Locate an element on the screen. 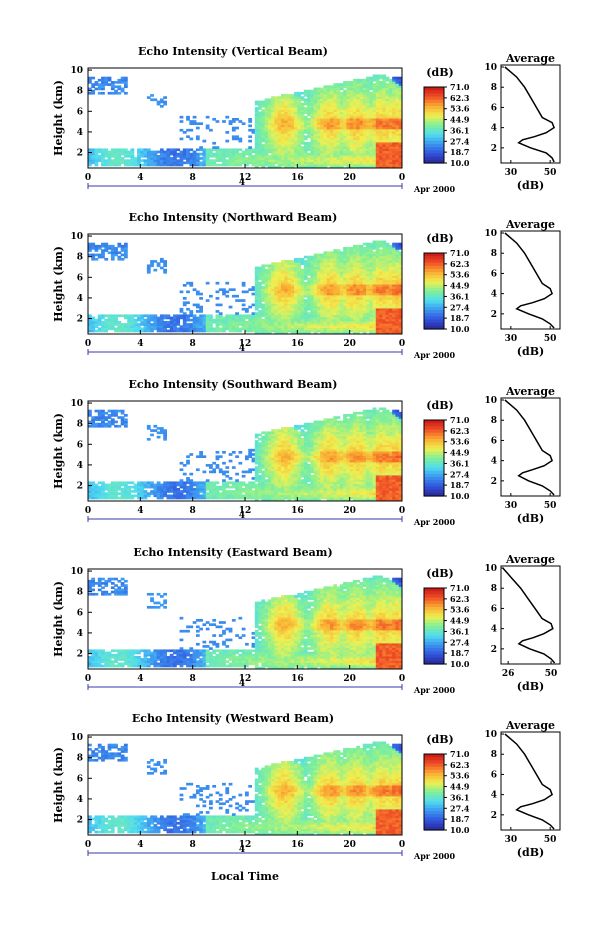 The height and width of the screenshot is (929, 616). echo-heatmap is located at coordinates (245, 121).